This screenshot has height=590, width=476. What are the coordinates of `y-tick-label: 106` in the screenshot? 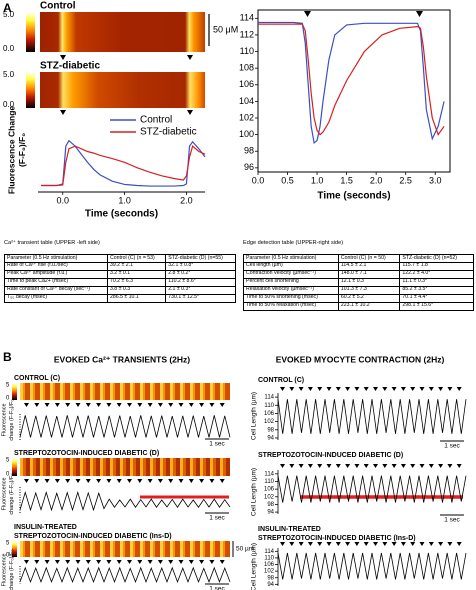 It's located at (269, 565).